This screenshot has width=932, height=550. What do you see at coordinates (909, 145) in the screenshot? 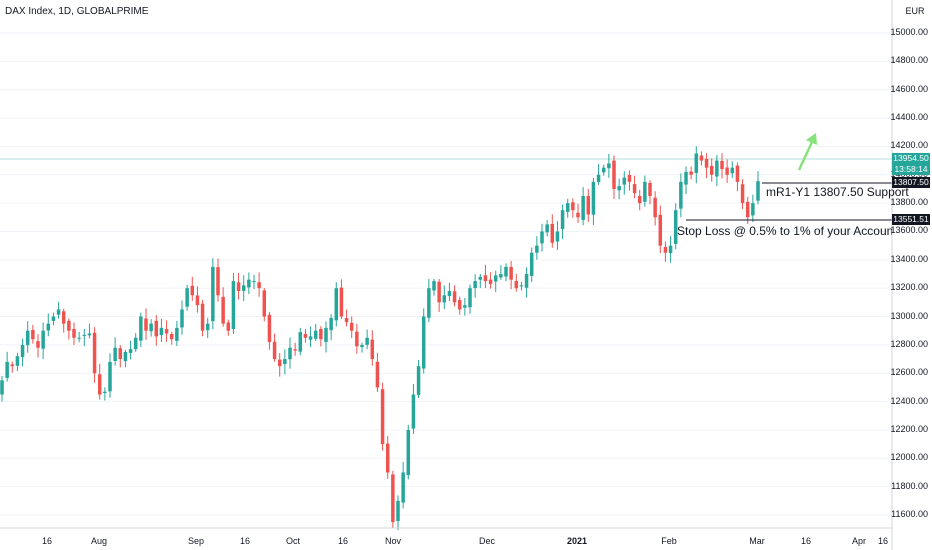
I see `y-tick-label: 14200.00` at bounding box center [909, 145].